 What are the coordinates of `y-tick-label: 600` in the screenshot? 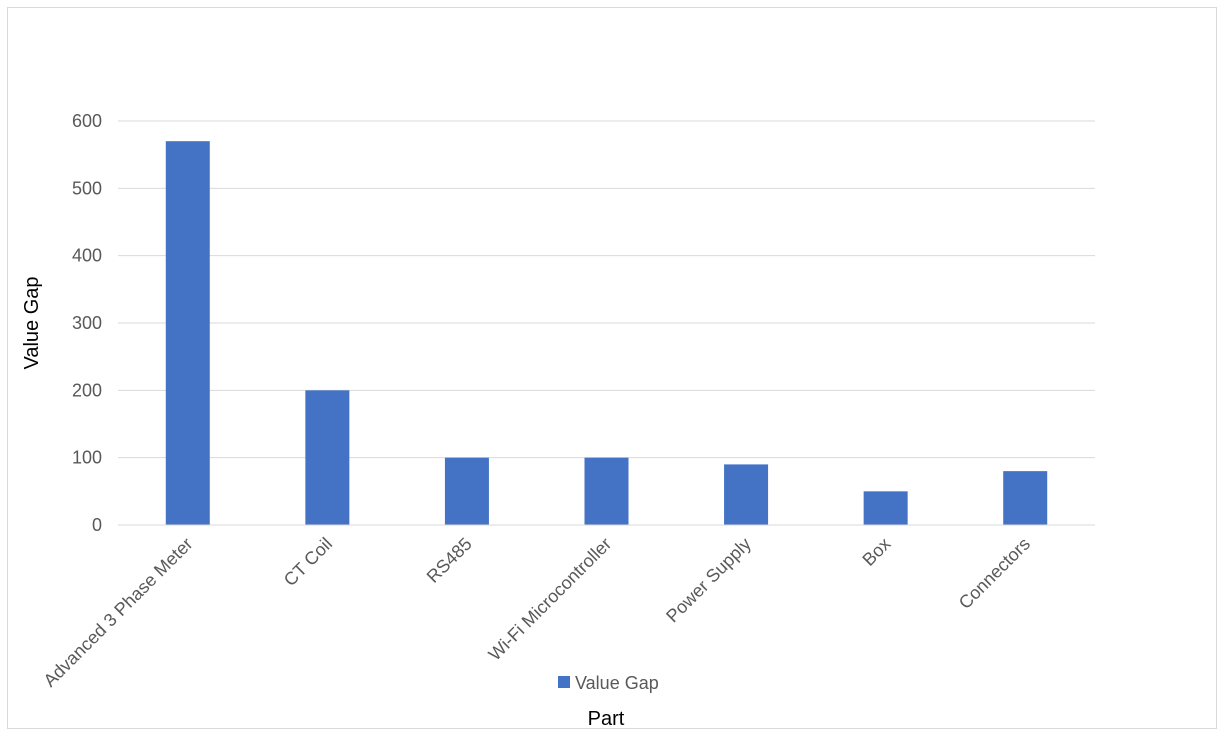 It's located at (87, 121).